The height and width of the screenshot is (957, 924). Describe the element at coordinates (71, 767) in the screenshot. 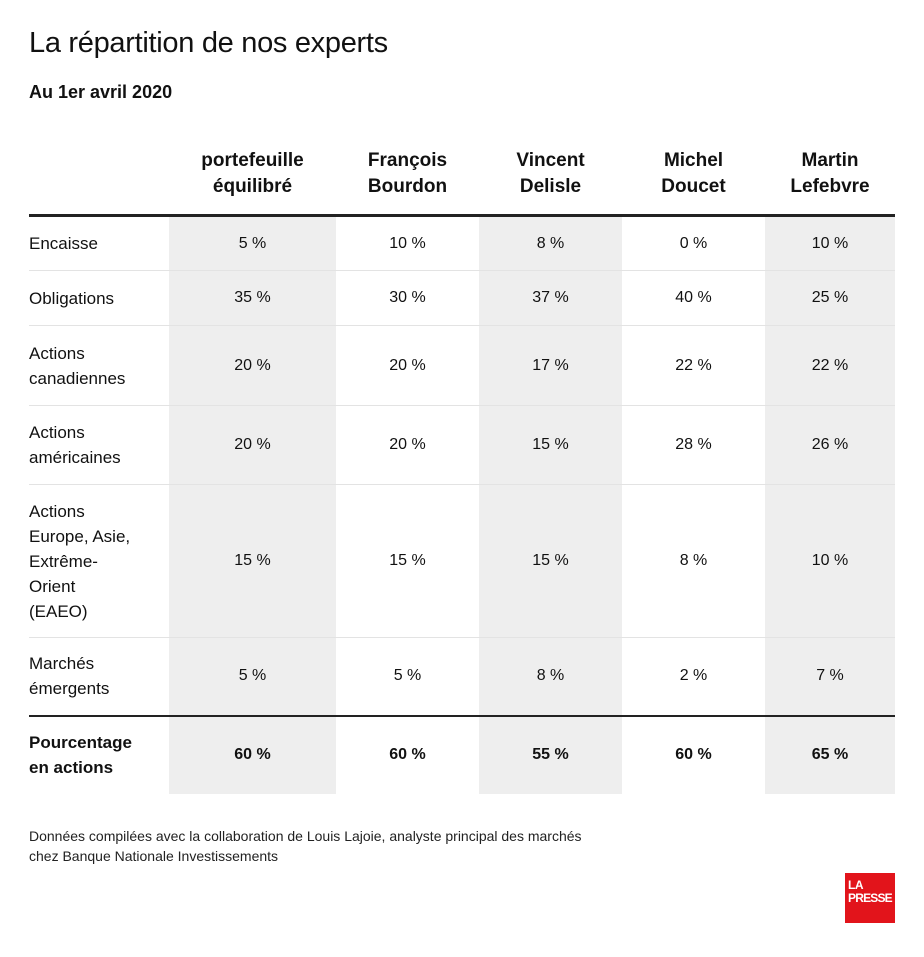

I see `row-label-line: en actions` at that location.